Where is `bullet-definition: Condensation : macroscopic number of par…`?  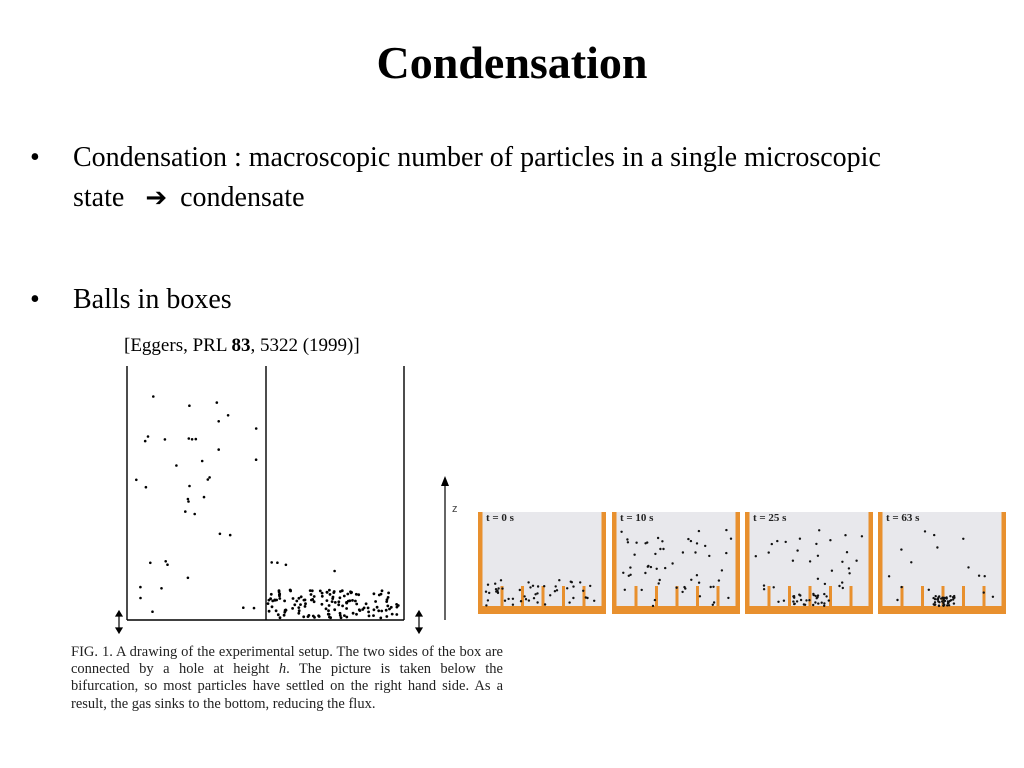
bullet-definition: Condensation : macroscopic number of par… is located at coordinates (477, 177).